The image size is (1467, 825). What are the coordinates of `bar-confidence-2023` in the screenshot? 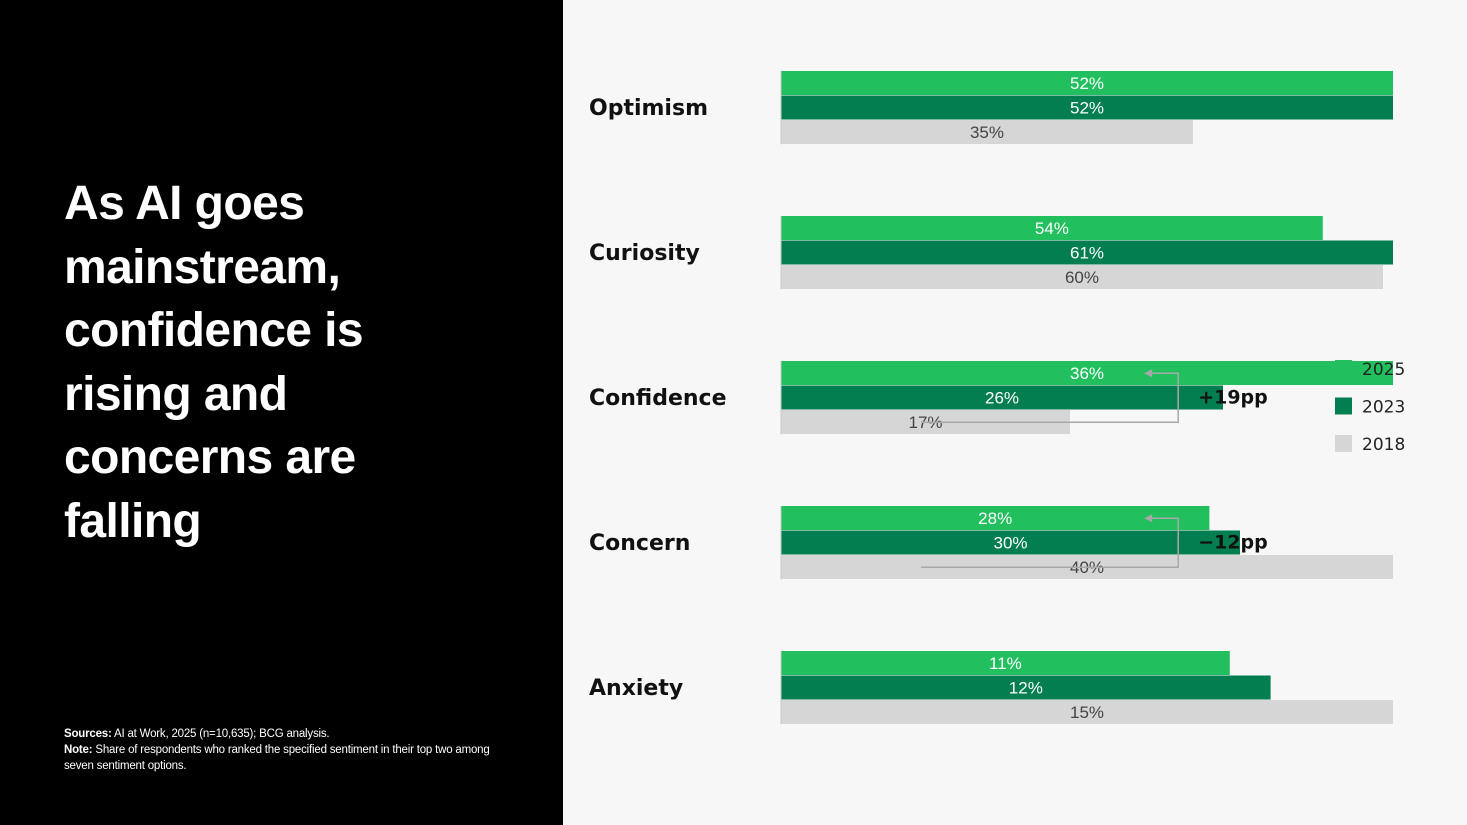 It's located at (1002, 397).